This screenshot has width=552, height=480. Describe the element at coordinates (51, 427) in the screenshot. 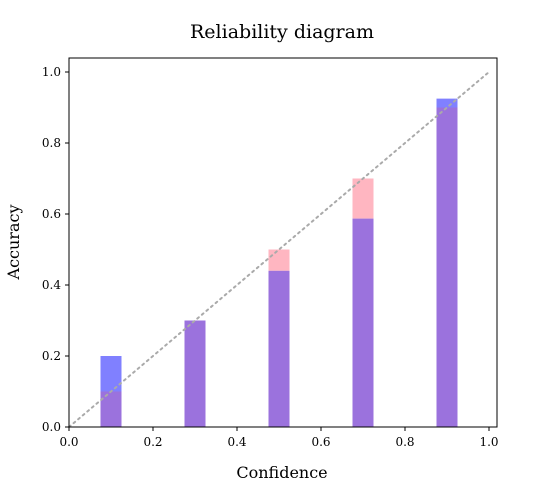

I see `y-tick-label: 0.0` at that location.